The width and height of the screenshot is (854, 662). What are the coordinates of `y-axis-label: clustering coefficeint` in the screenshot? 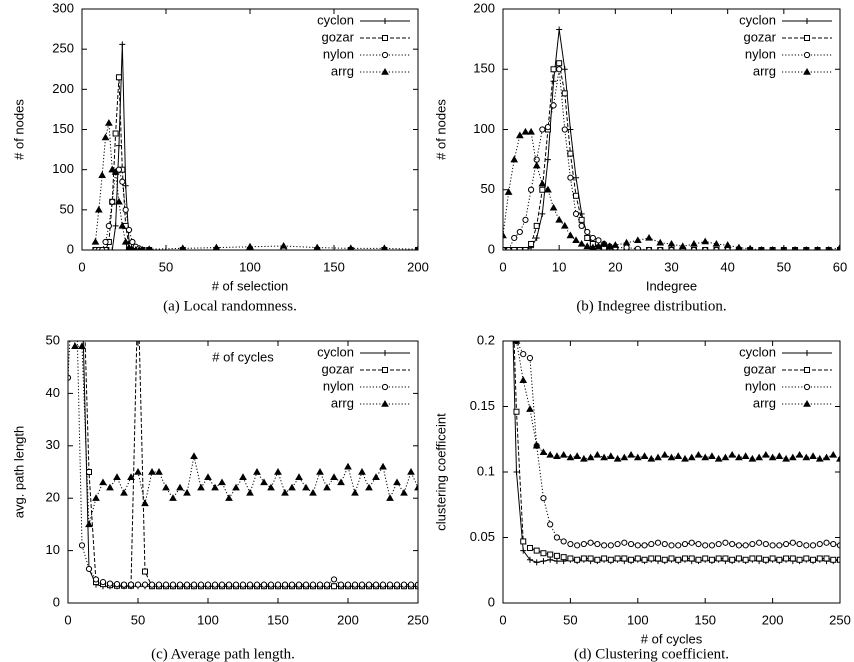 It's located at (440, 472).